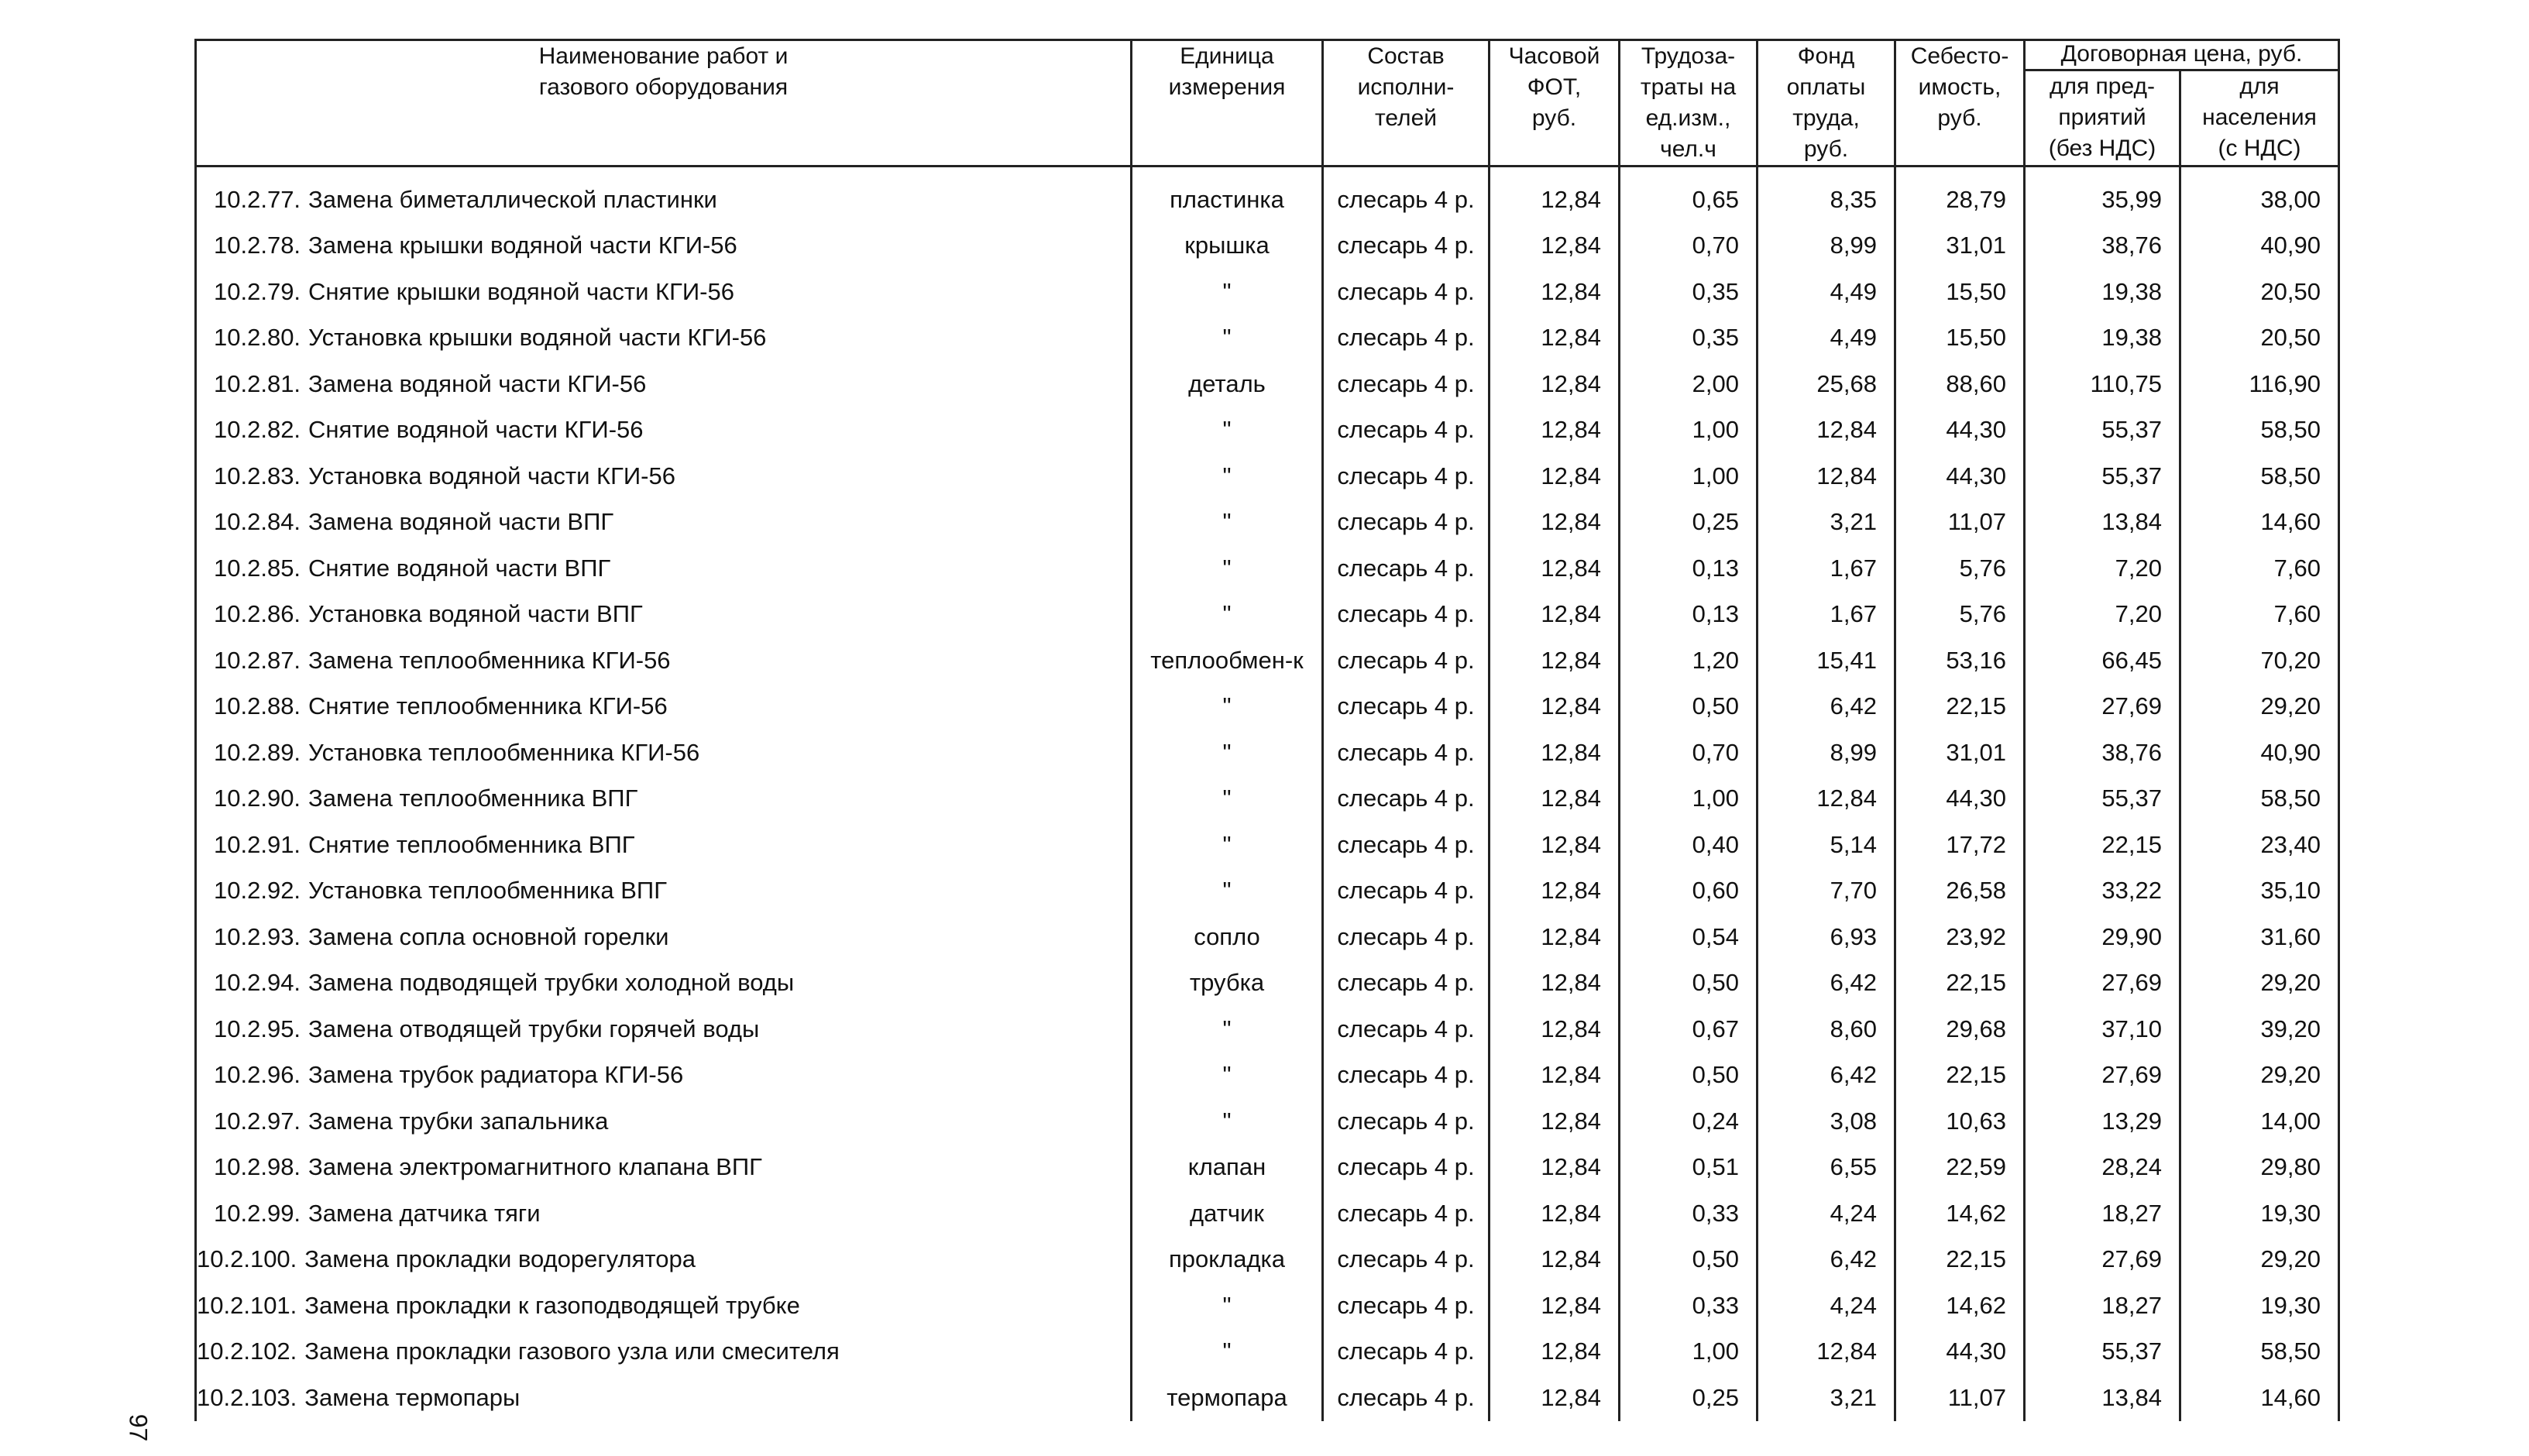  I want to click on work-code: 10.2.86., so click(257, 614).